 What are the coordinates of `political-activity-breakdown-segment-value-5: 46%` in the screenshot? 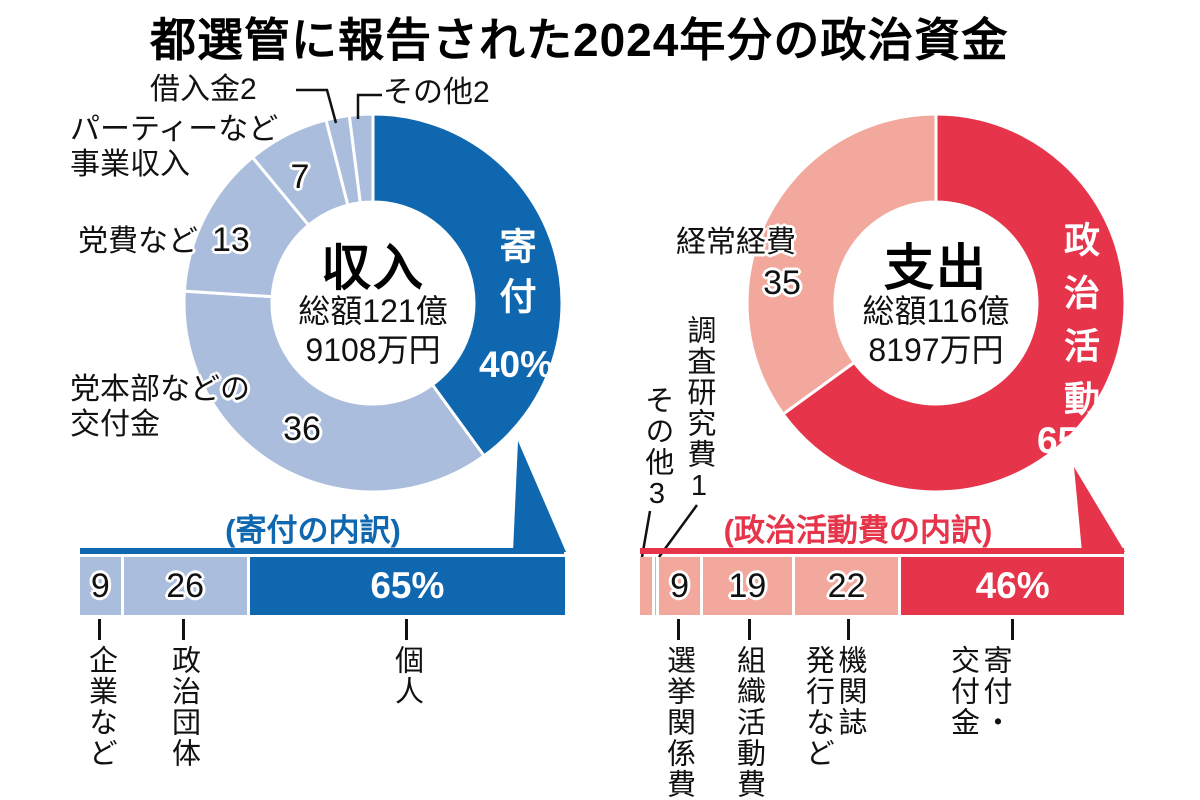 It's located at (1012, 585).